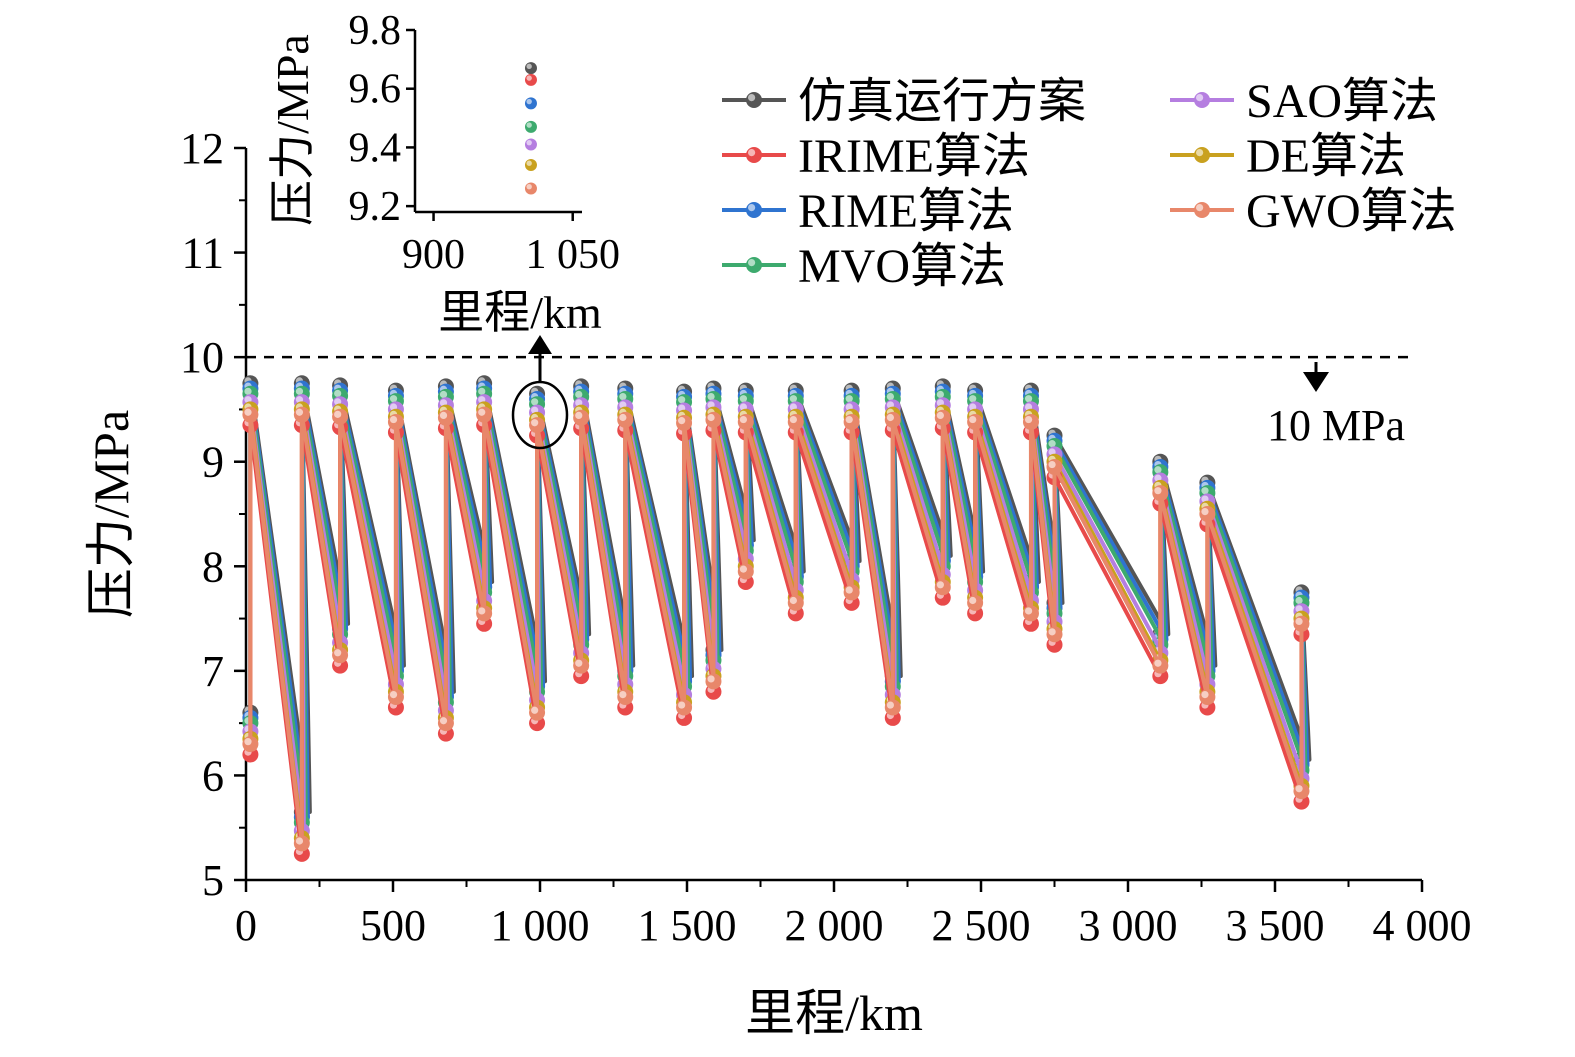  Describe the element at coordinates (1313, 211) in the screenshot. I see `legend-item: GWO算法` at that location.